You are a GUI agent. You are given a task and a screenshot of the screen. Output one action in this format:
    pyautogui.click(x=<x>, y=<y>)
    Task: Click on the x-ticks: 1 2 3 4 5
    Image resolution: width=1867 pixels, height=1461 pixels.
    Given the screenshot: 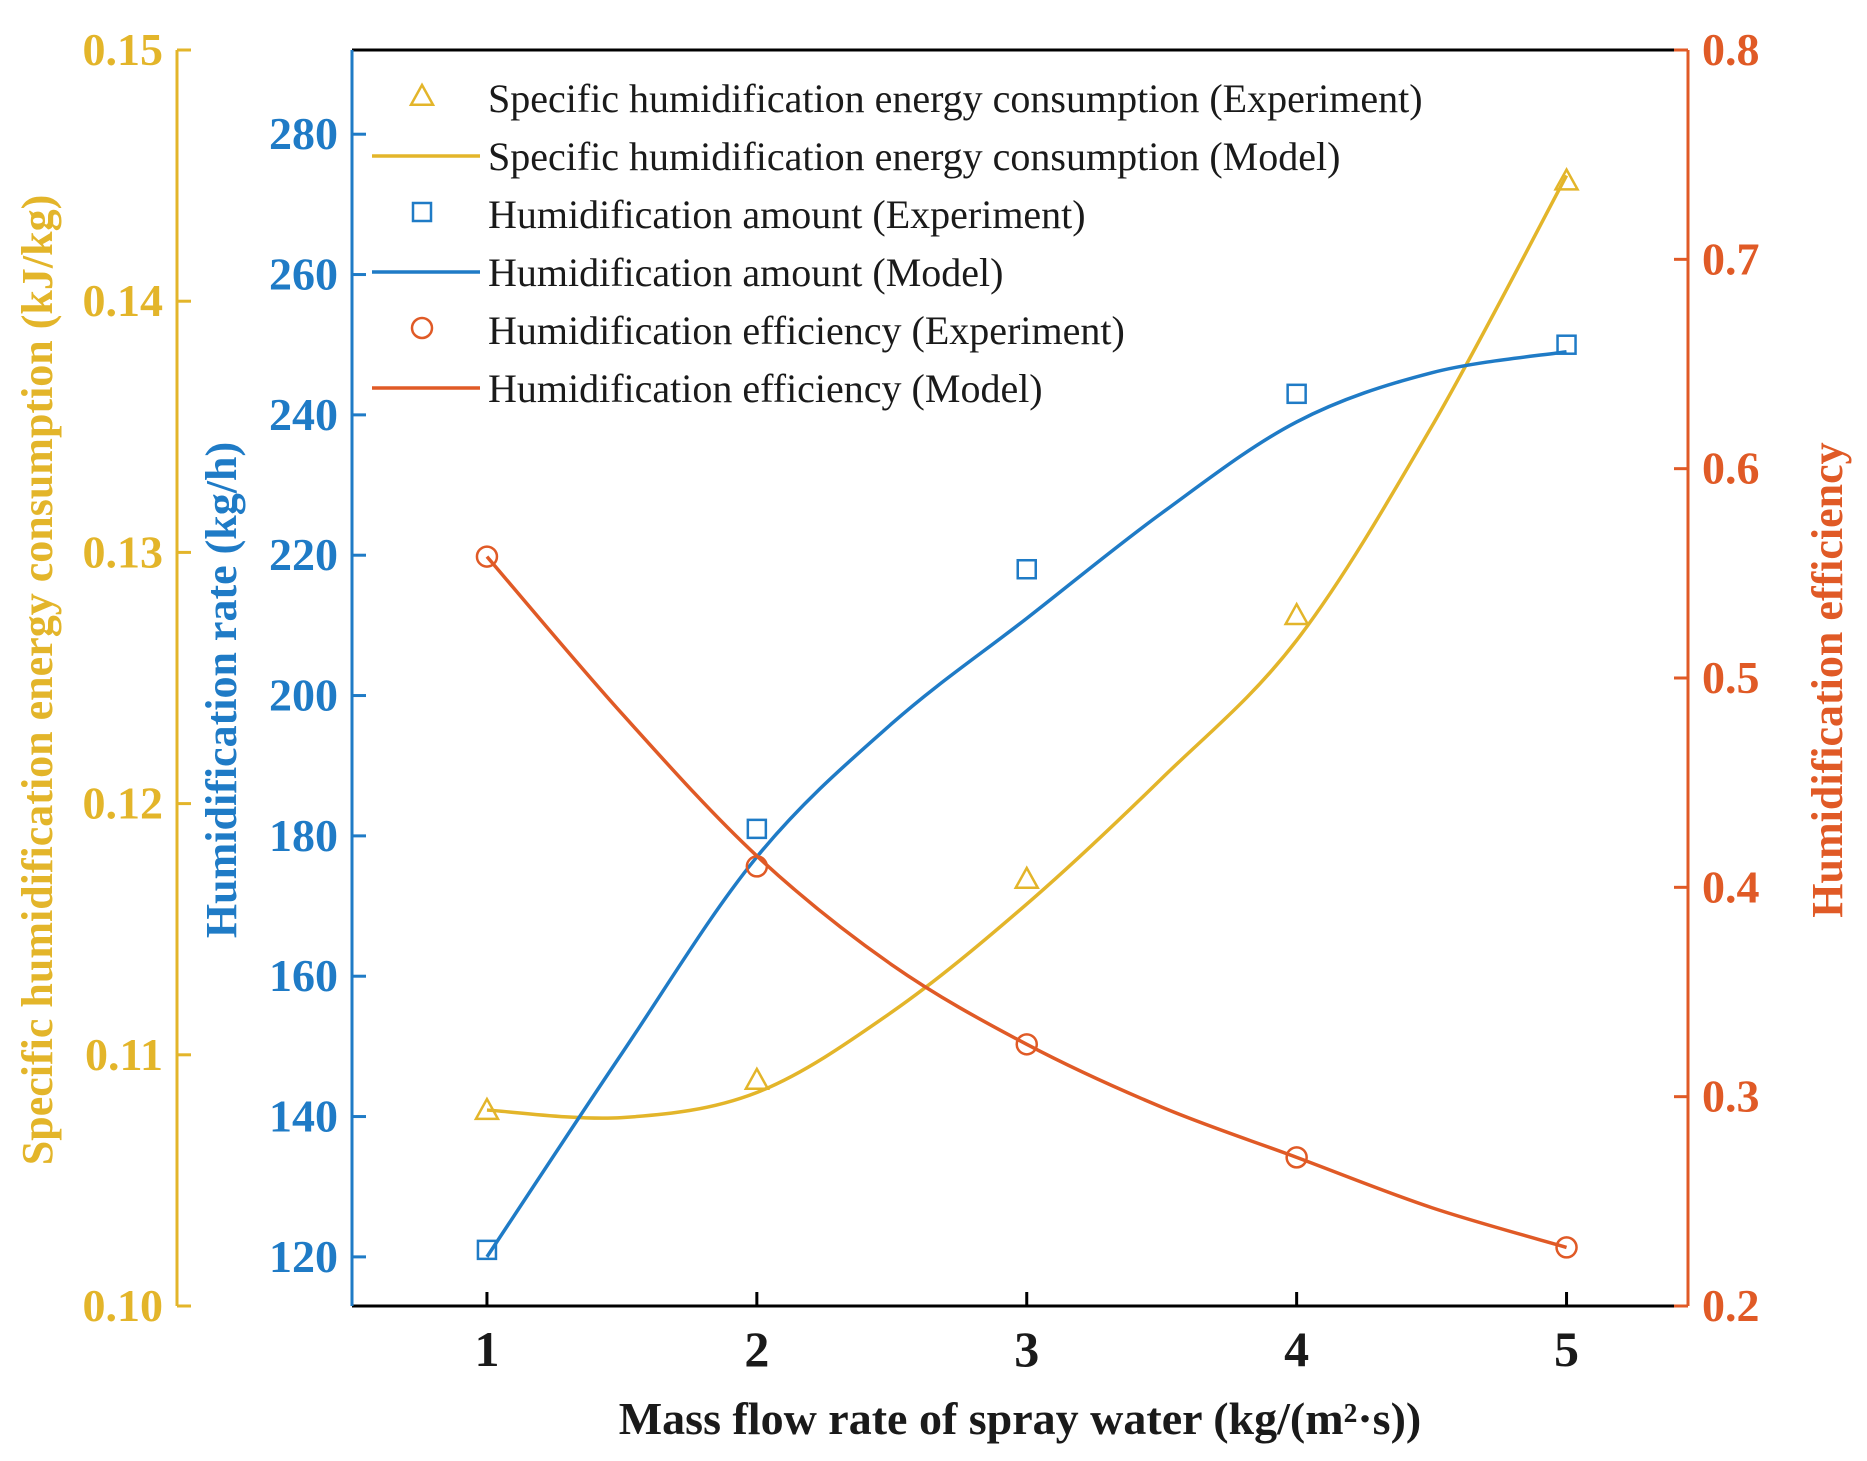 What is the action you would take?
    pyautogui.click(x=1026, y=1334)
    